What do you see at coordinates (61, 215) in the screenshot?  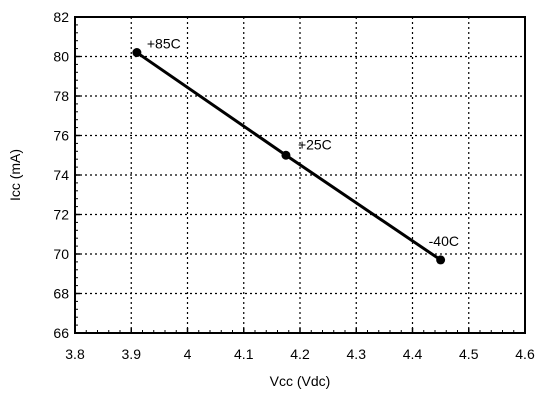 I see `y-tick-label: 72` at bounding box center [61, 215].